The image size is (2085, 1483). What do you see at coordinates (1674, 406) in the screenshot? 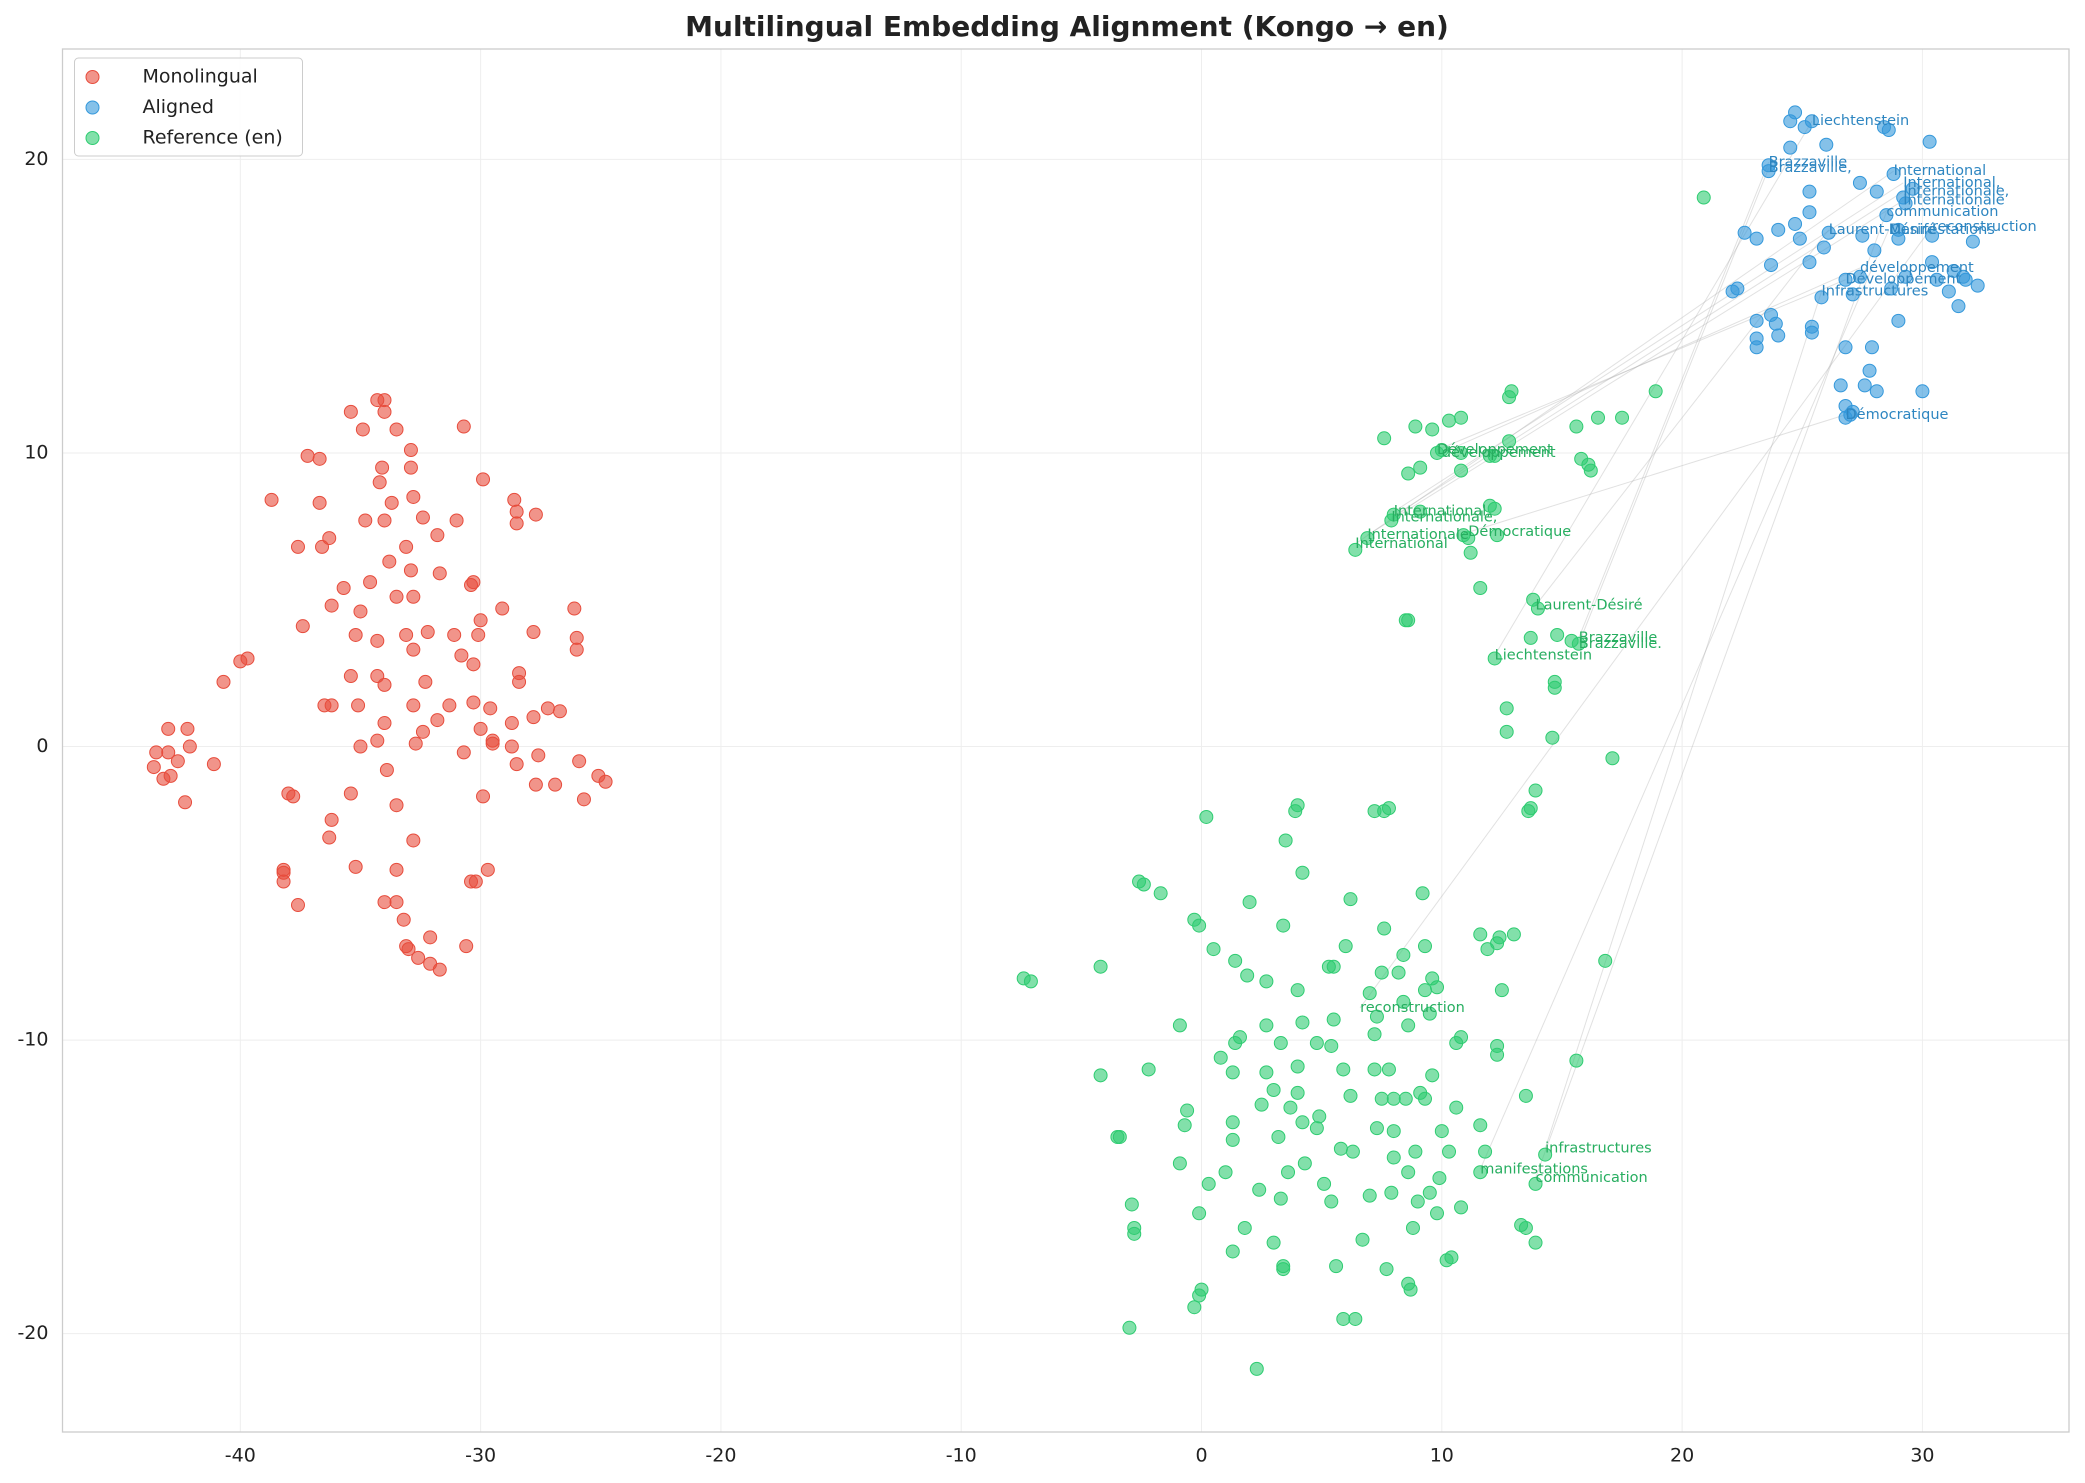
I see `alignment-link` at bounding box center [1674, 406].